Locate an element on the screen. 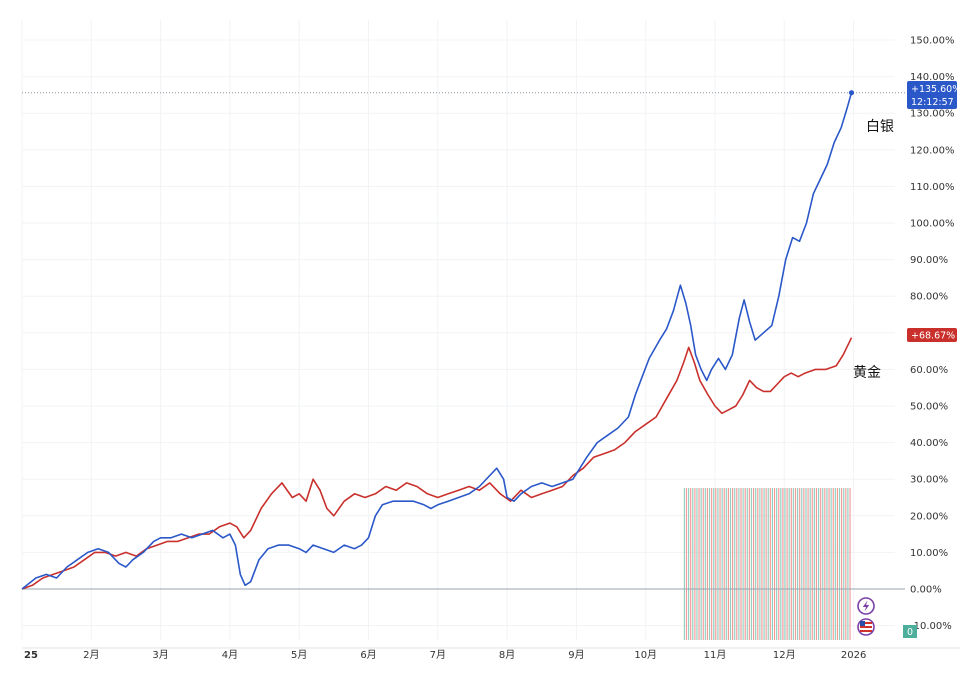  x-tick-label-11: 12月 is located at coordinates (784, 655).